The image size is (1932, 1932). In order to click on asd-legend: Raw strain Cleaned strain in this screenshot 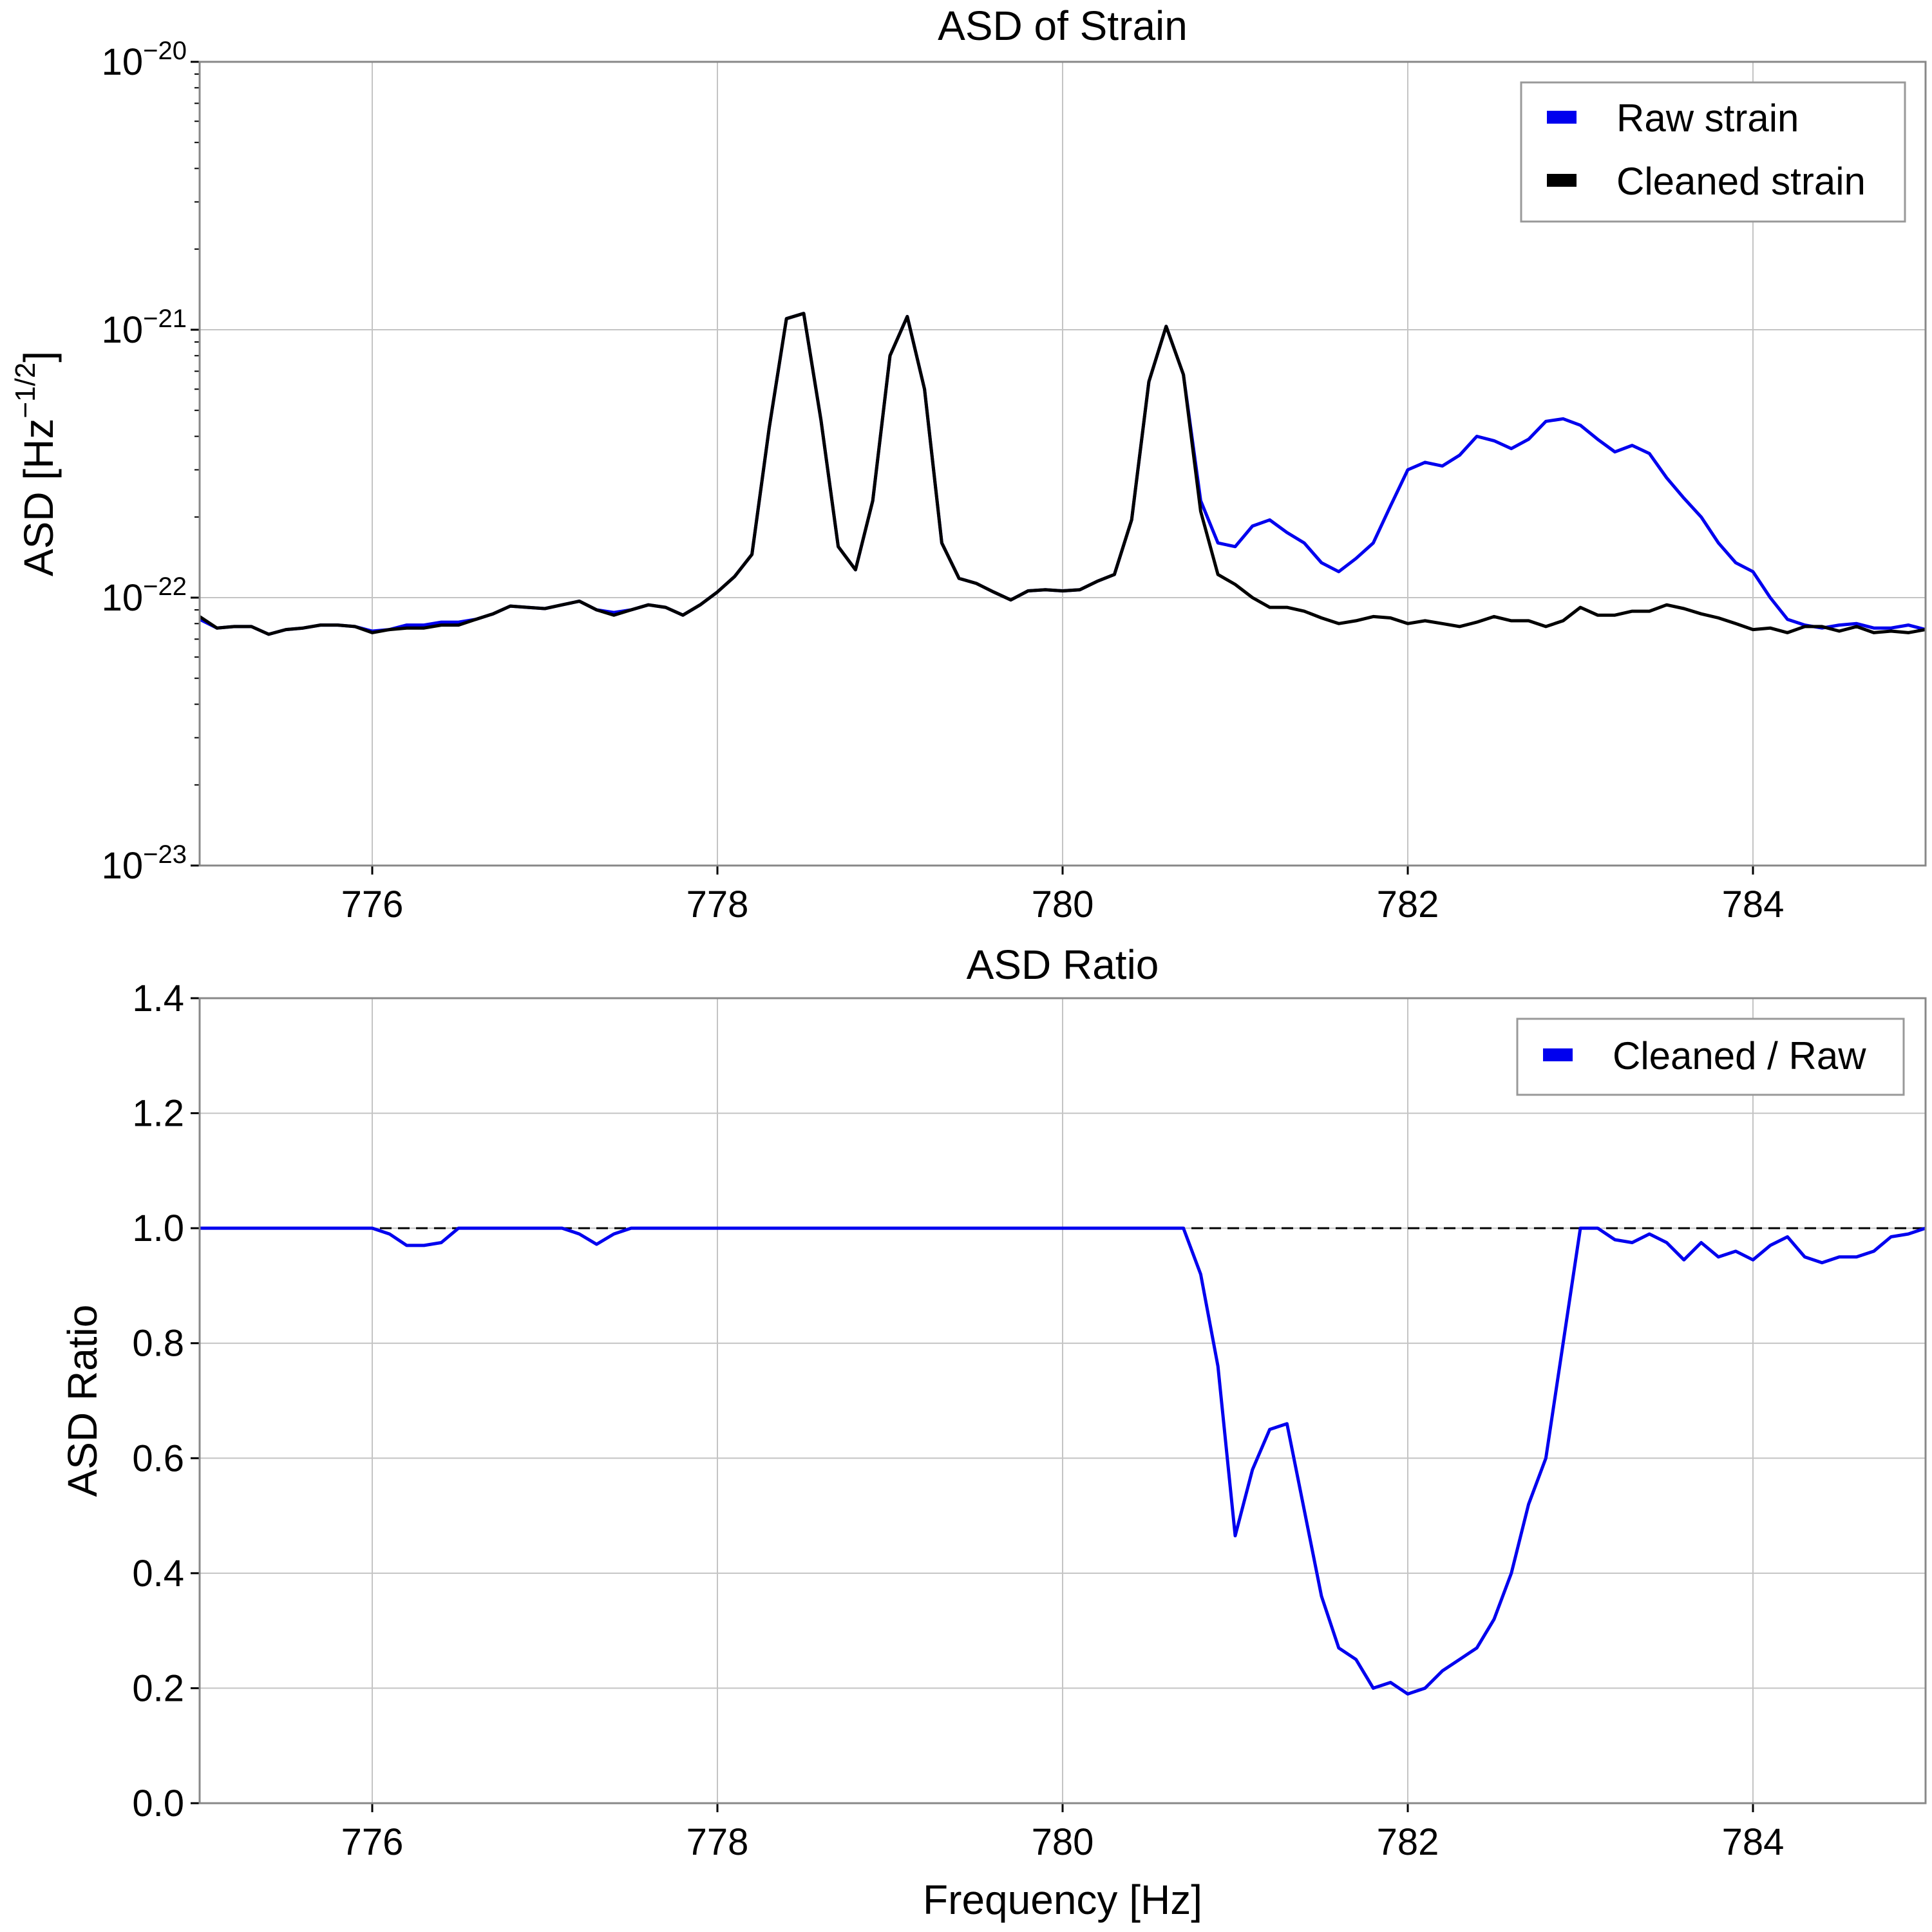, I will do `click(1713, 152)`.